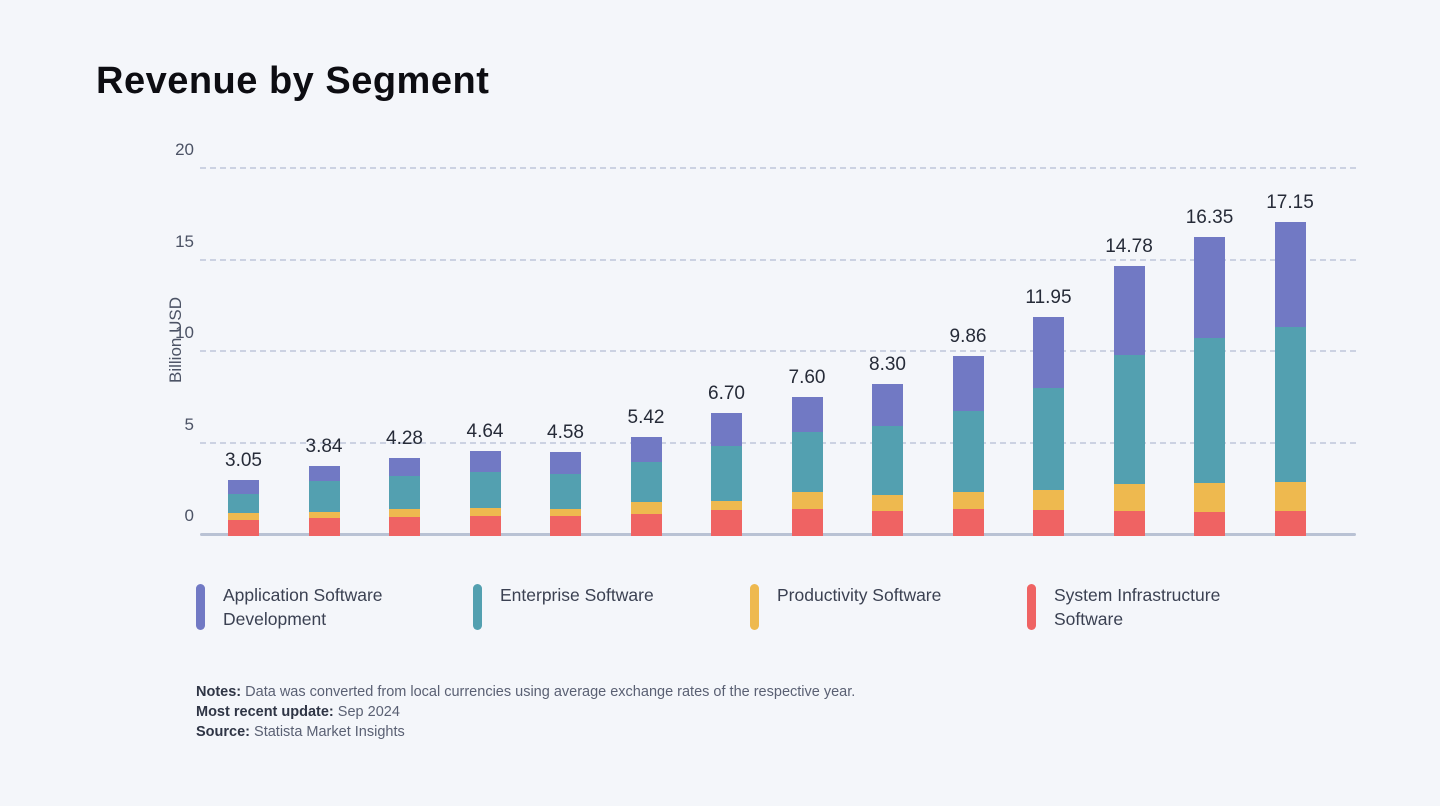 This screenshot has width=1440, height=806. What do you see at coordinates (807, 377) in the screenshot?
I see `bar-value-label: 7.60` at bounding box center [807, 377].